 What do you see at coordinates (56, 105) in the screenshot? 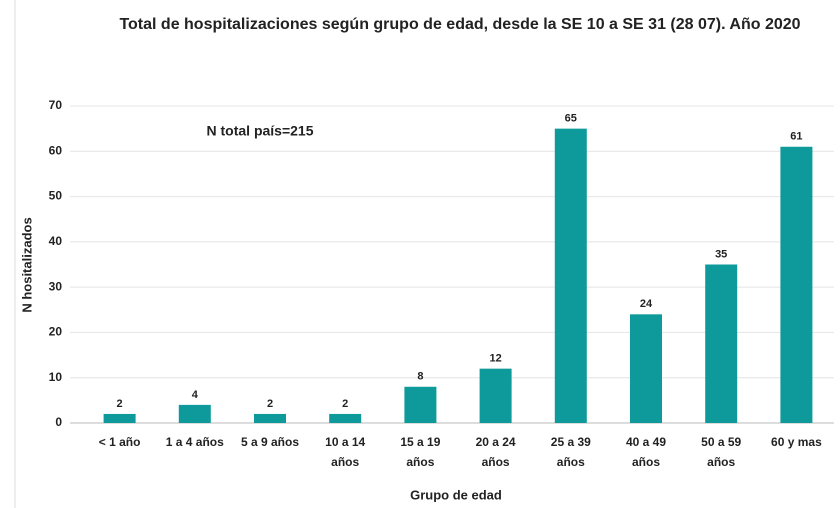
I see `y-tick-label: 70` at bounding box center [56, 105].